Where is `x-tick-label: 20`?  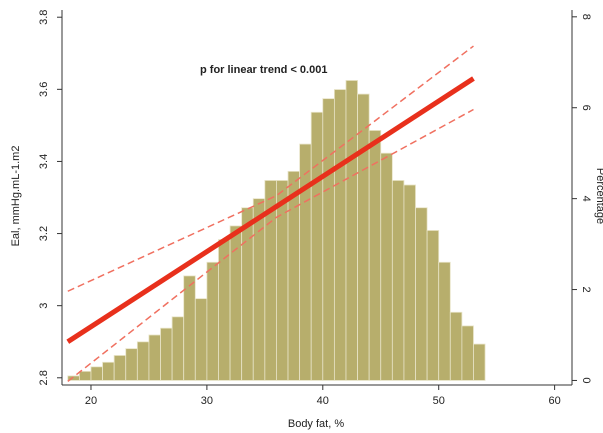
x-tick-label: 20 is located at coordinates (91, 401).